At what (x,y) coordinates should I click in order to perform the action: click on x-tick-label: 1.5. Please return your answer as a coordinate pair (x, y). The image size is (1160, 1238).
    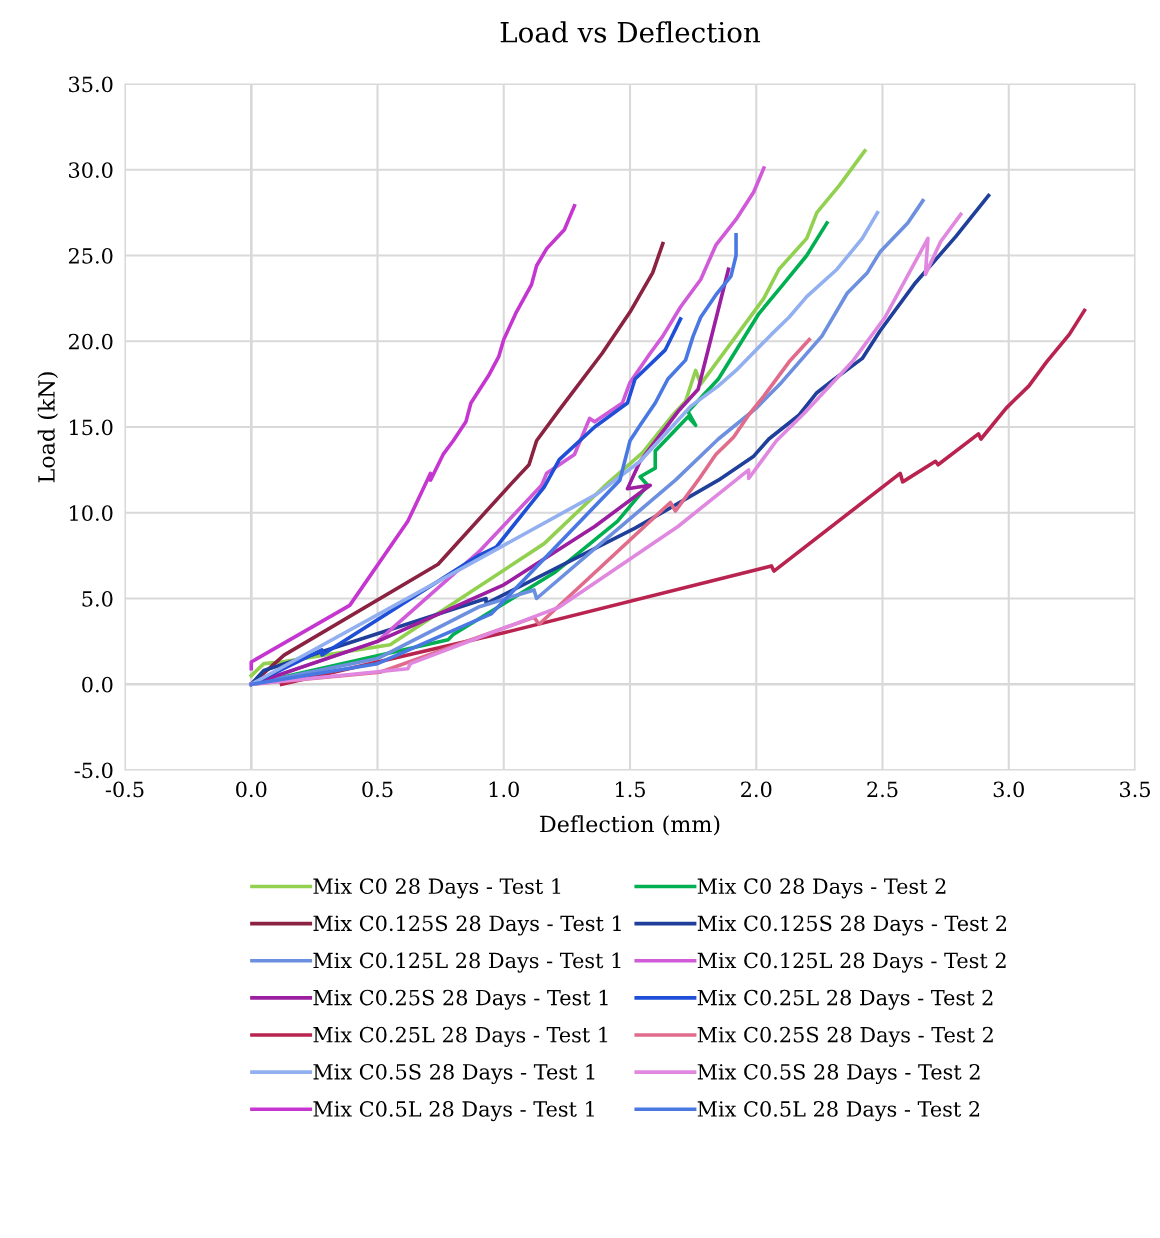
    Looking at the image, I should click on (630, 789).